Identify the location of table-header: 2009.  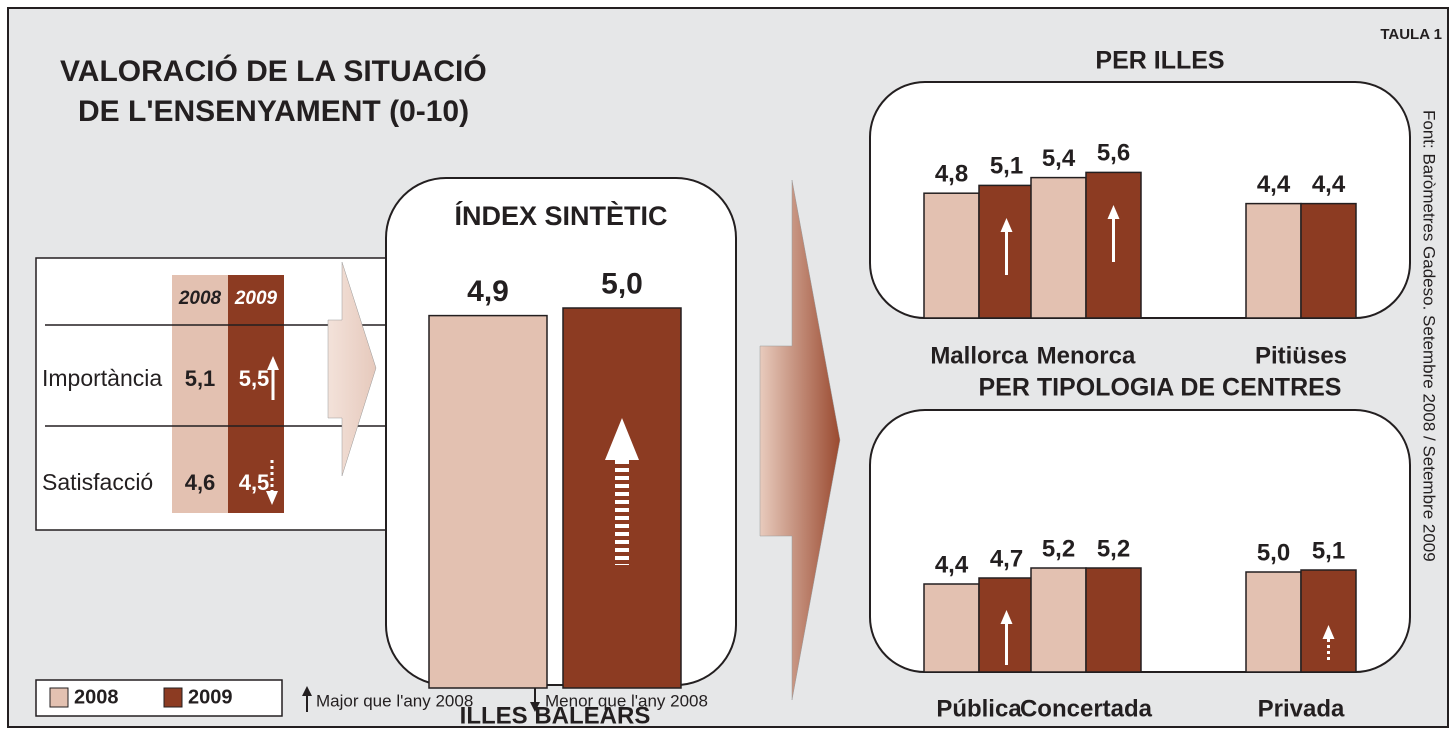
(256, 298).